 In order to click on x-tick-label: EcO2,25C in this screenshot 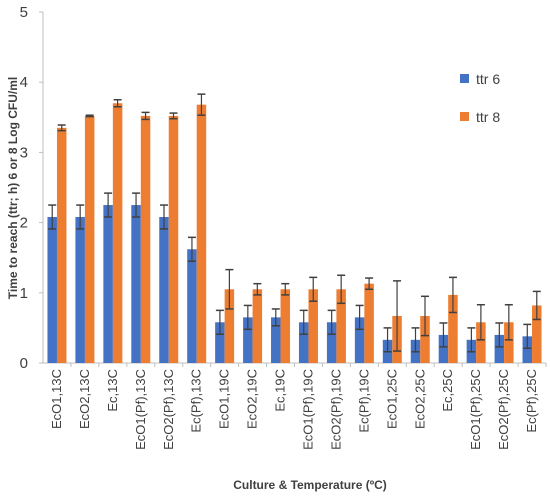, I will do `click(419, 399)`.